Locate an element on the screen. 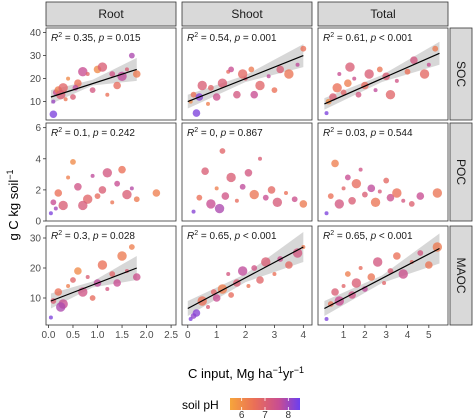  legend-ticks: 6 7 8 is located at coordinates (265, 408).